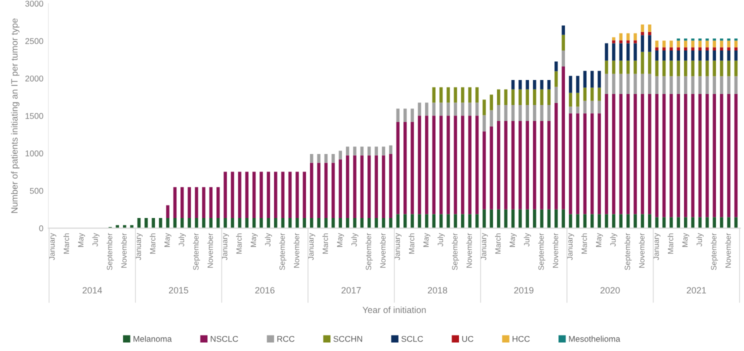 The image size is (744, 351). What do you see at coordinates (41, 228) in the screenshot?
I see `y-tick-label: 0` at bounding box center [41, 228].